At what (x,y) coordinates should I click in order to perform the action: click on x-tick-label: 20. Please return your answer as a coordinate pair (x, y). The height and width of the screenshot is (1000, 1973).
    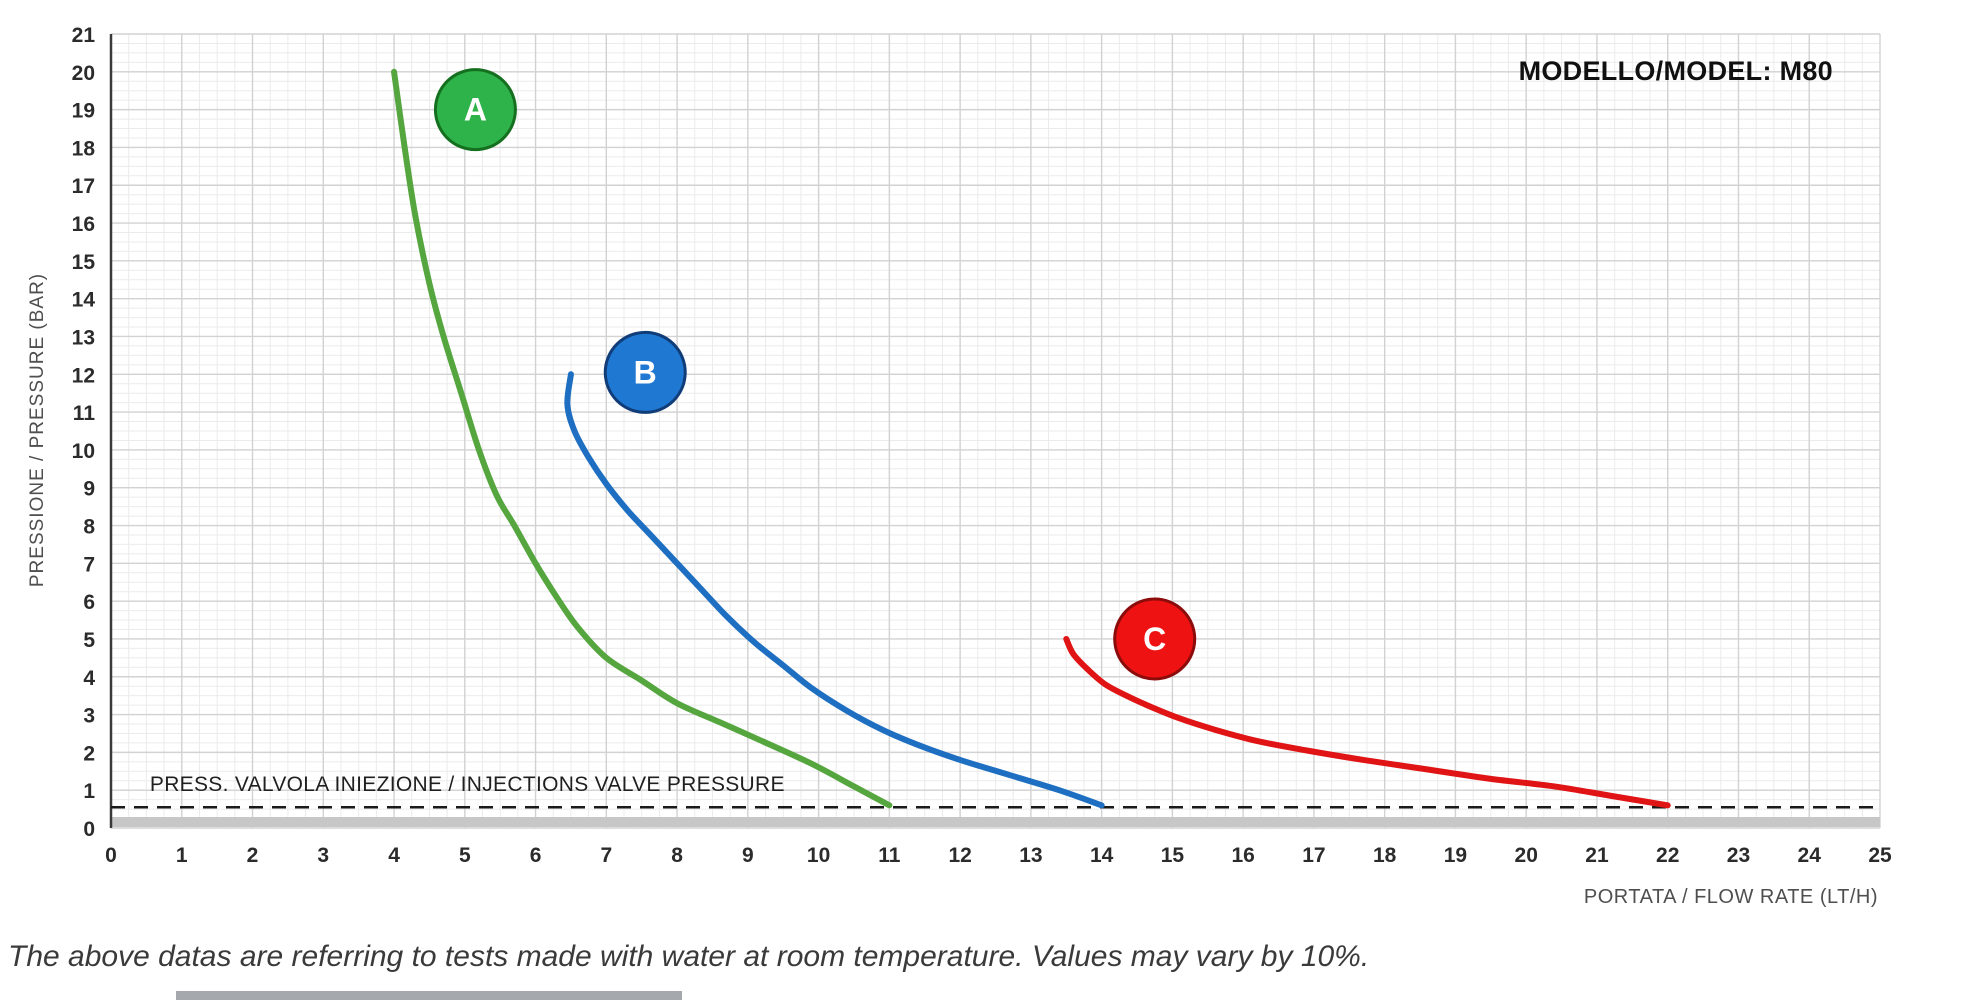
    Looking at the image, I should click on (1526, 855).